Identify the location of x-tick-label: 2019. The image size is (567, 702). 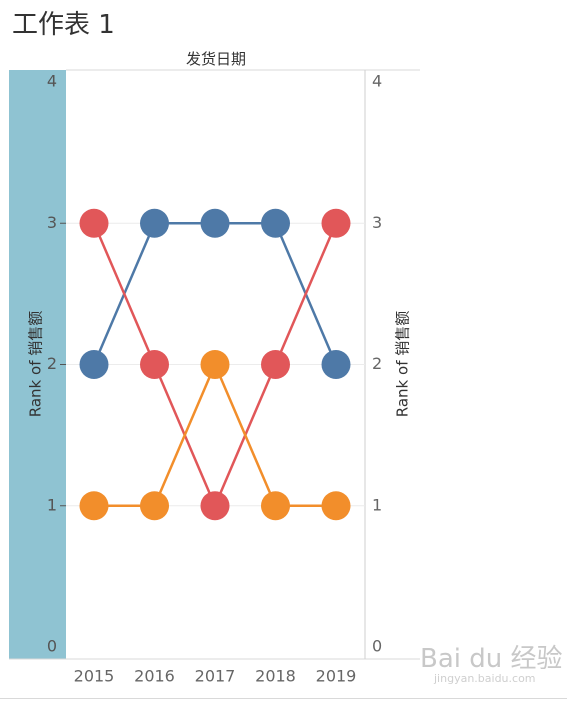
(336, 676).